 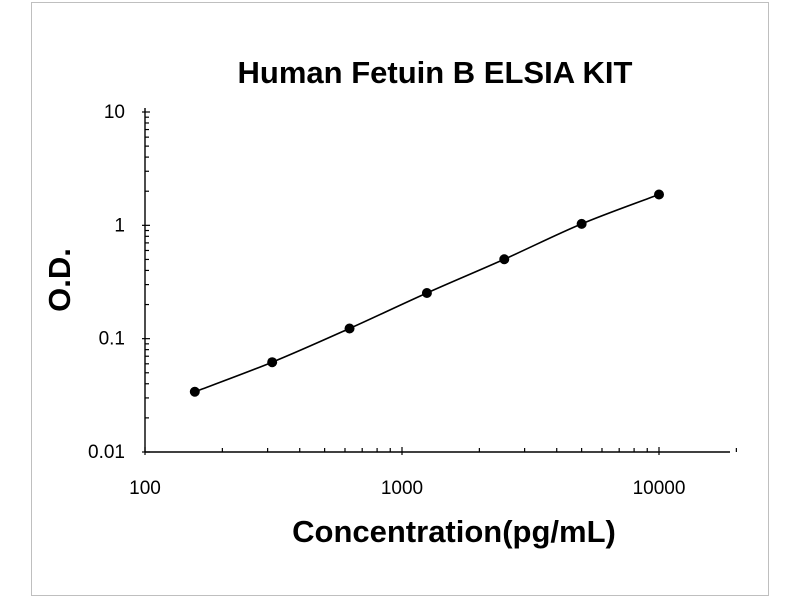 What do you see at coordinates (59, 280) in the screenshot?
I see `y-axis-title: O.D.` at bounding box center [59, 280].